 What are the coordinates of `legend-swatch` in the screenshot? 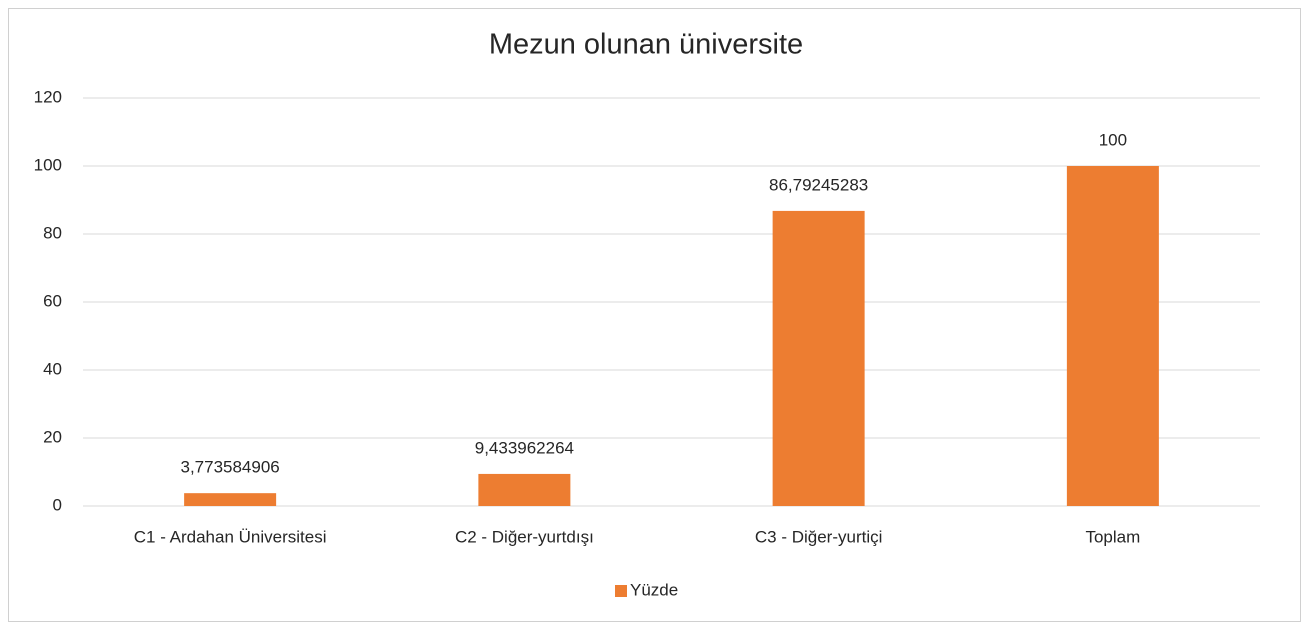 It's located at (621, 591).